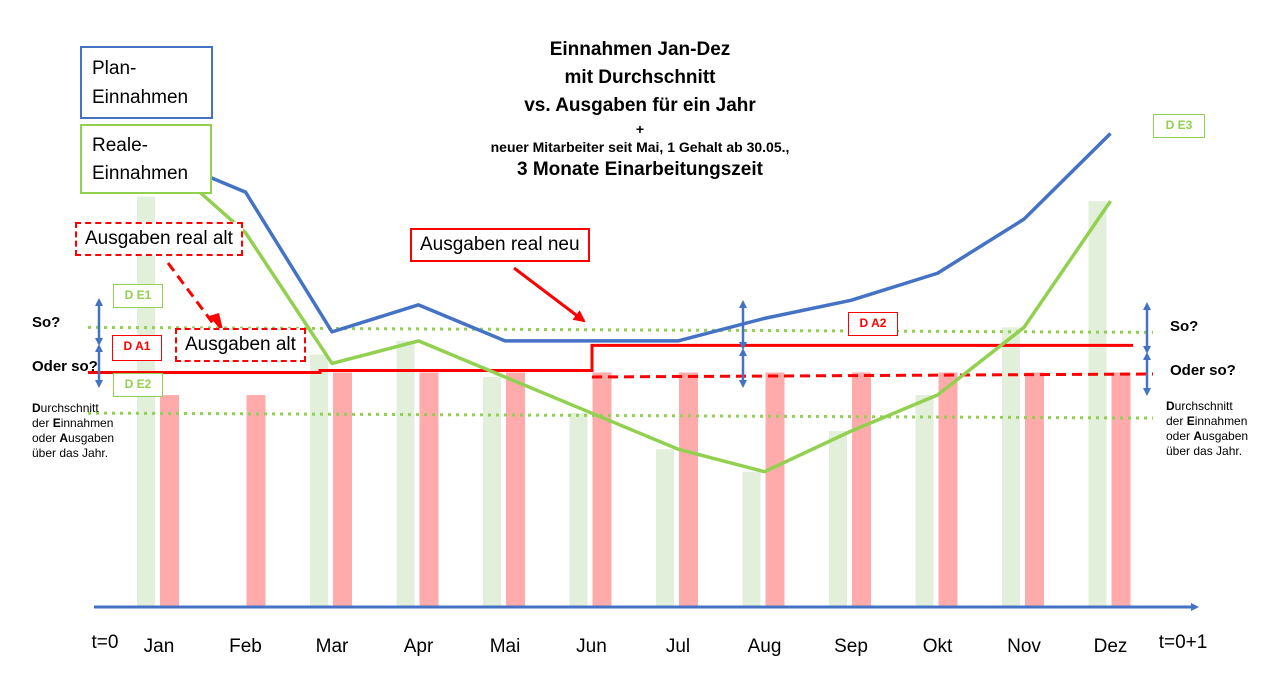 This screenshot has width=1280, height=693. What do you see at coordinates (159, 239) in the screenshot?
I see `label-ausgaben-real-alt: Ausgaben real alt` at bounding box center [159, 239].